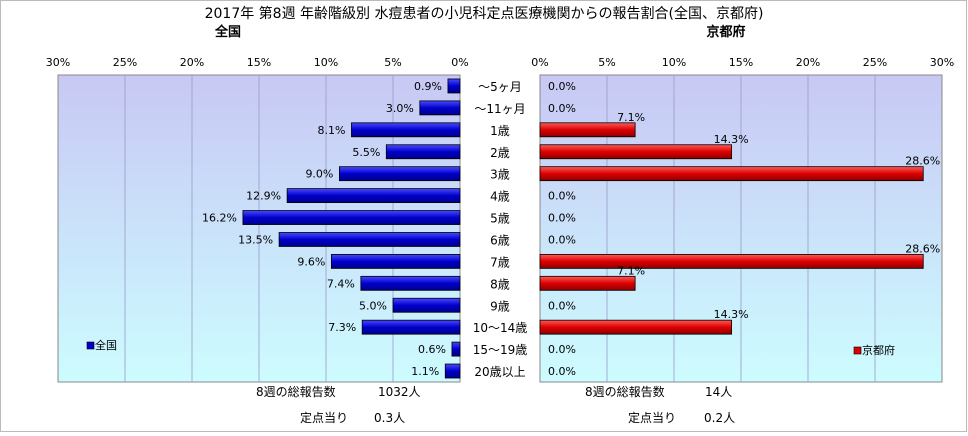 The width and height of the screenshot is (968, 436). Describe the element at coordinates (255, 239) in the screenshot. I see `left-data-label: 13.5%` at that location.